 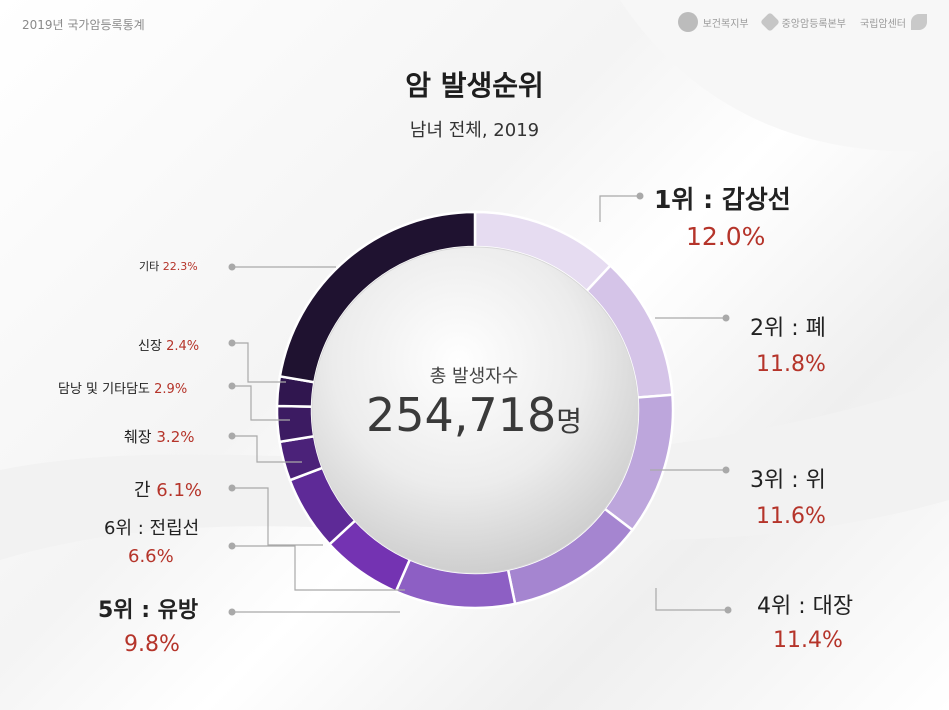 I want to click on slice-label-breast: 5위 : 유방 9.8%, so click(x=148, y=624).